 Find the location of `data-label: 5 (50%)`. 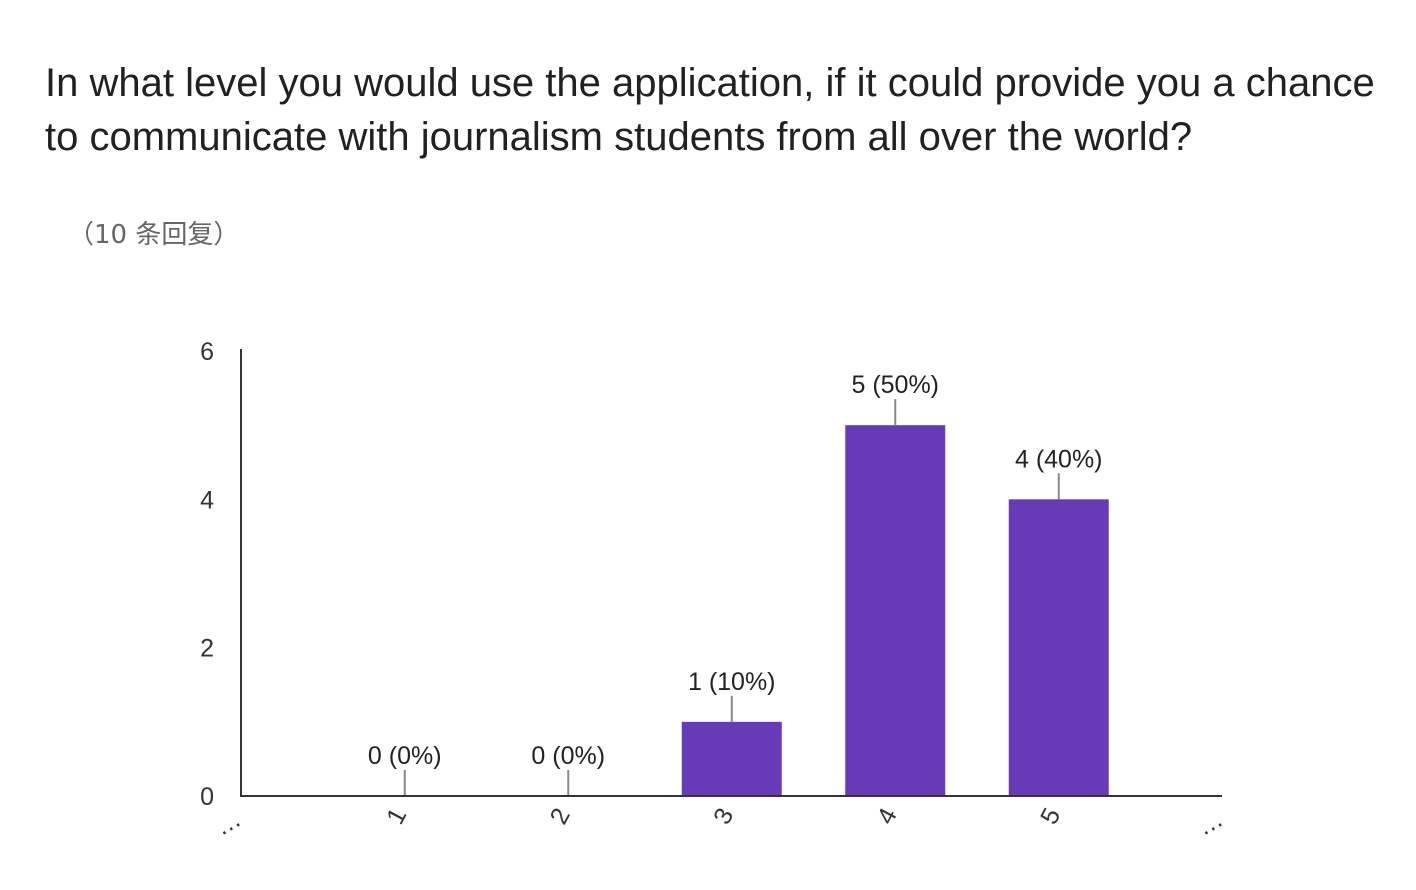

data-label: 5 (50%) is located at coordinates (895, 385).